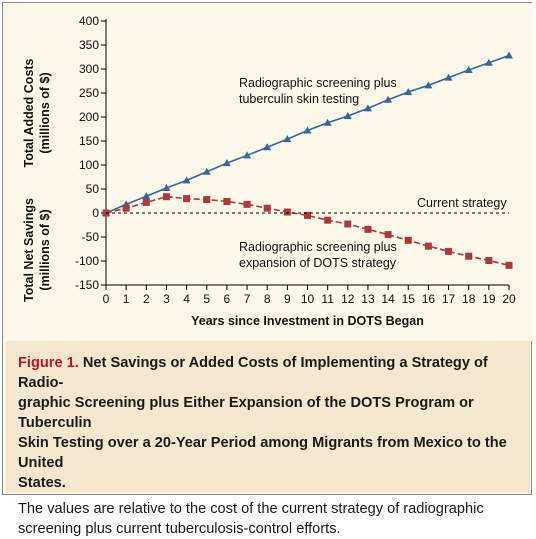 The height and width of the screenshot is (539, 536). What do you see at coordinates (308, 299) in the screenshot?
I see `x-tick-label: 10` at bounding box center [308, 299].